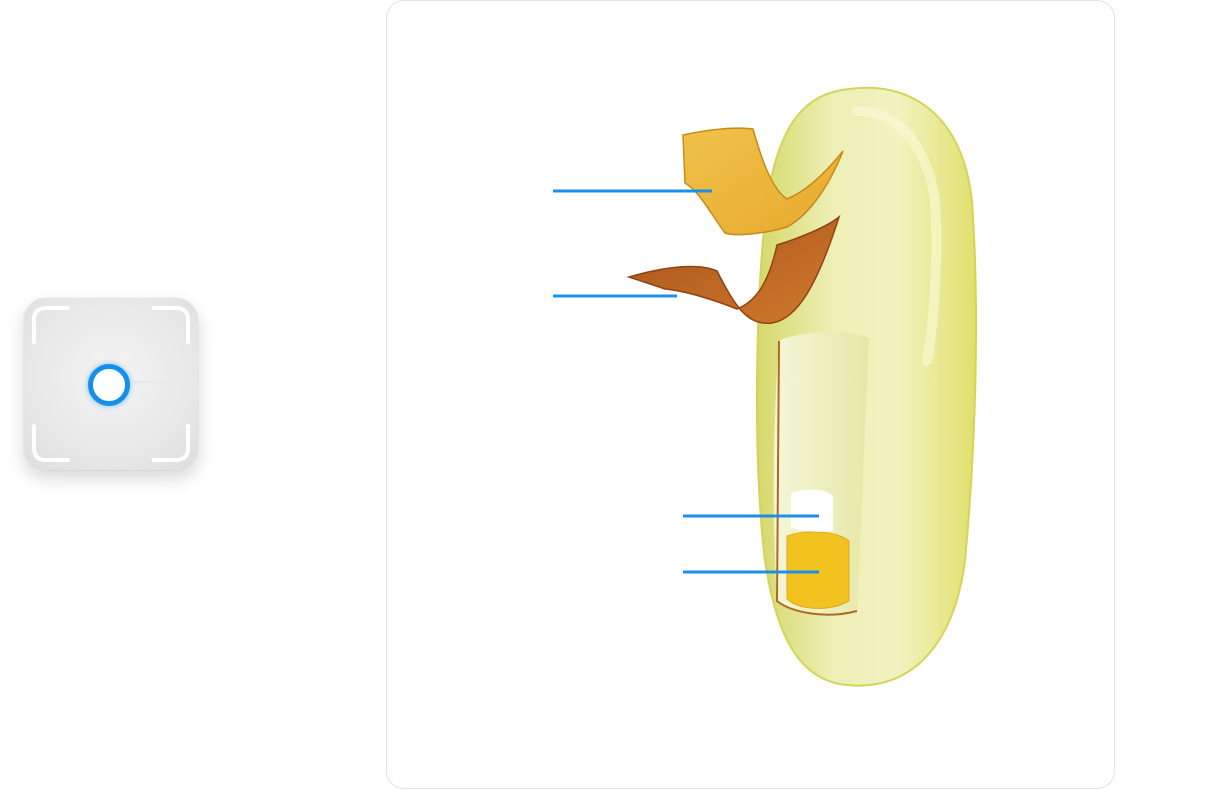  Describe the element at coordinates (733, 269) in the screenshot. I see `bran-layer` at that location.